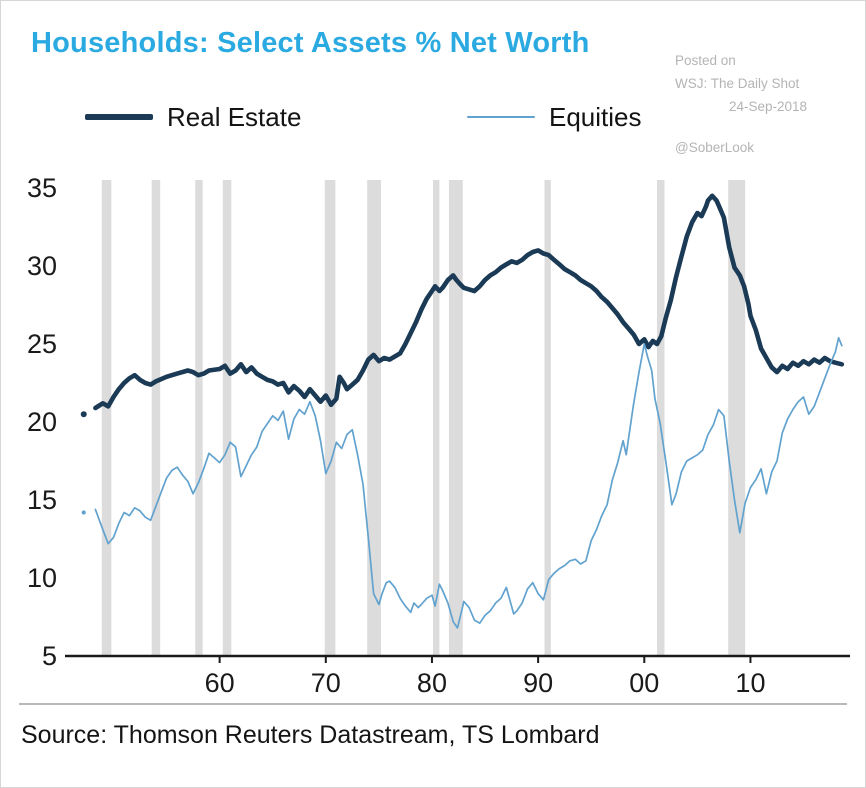  I want to click on y-tick-label: 30, so click(42, 266).